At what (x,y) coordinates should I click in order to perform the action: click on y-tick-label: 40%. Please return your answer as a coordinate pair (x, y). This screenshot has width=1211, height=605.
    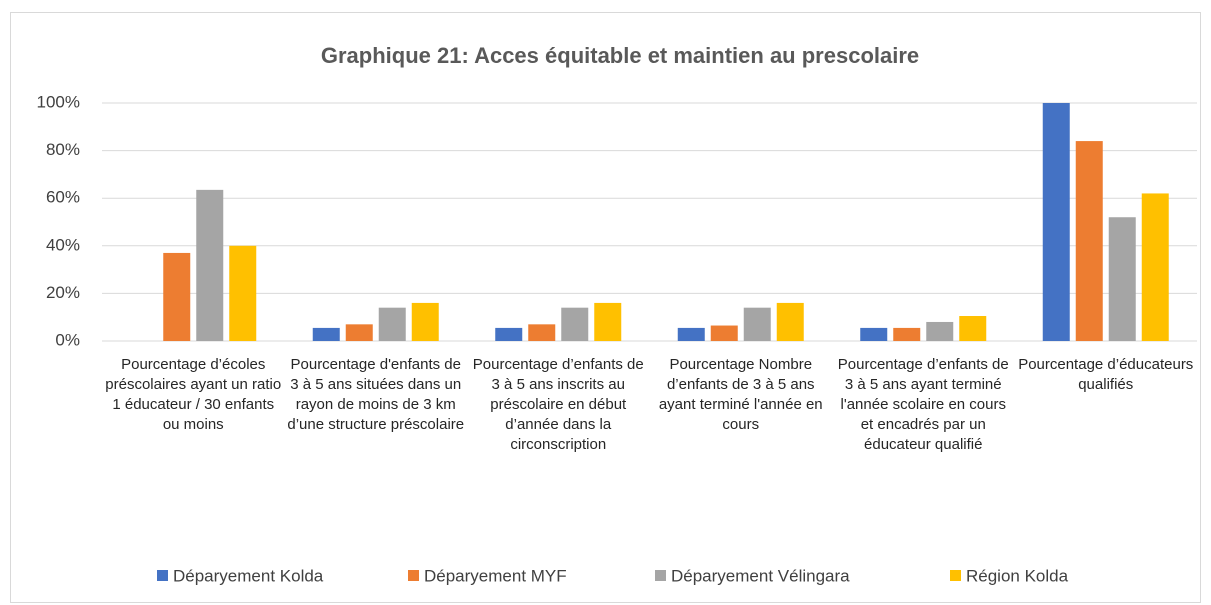
    Looking at the image, I should click on (63, 244).